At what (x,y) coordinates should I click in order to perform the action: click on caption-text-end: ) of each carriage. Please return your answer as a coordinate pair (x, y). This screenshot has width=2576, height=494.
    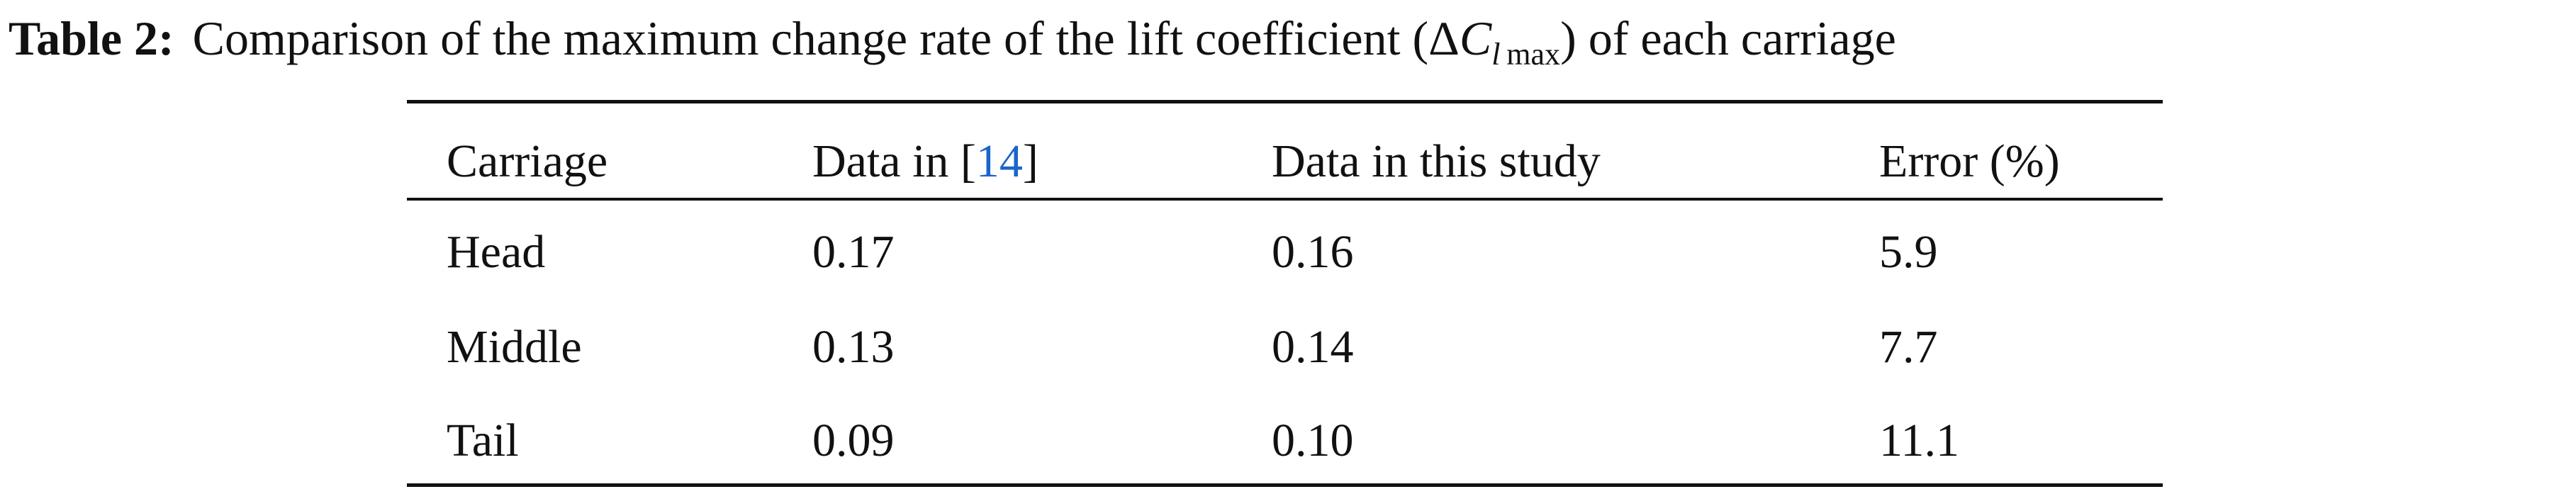
    Looking at the image, I should click on (1728, 38).